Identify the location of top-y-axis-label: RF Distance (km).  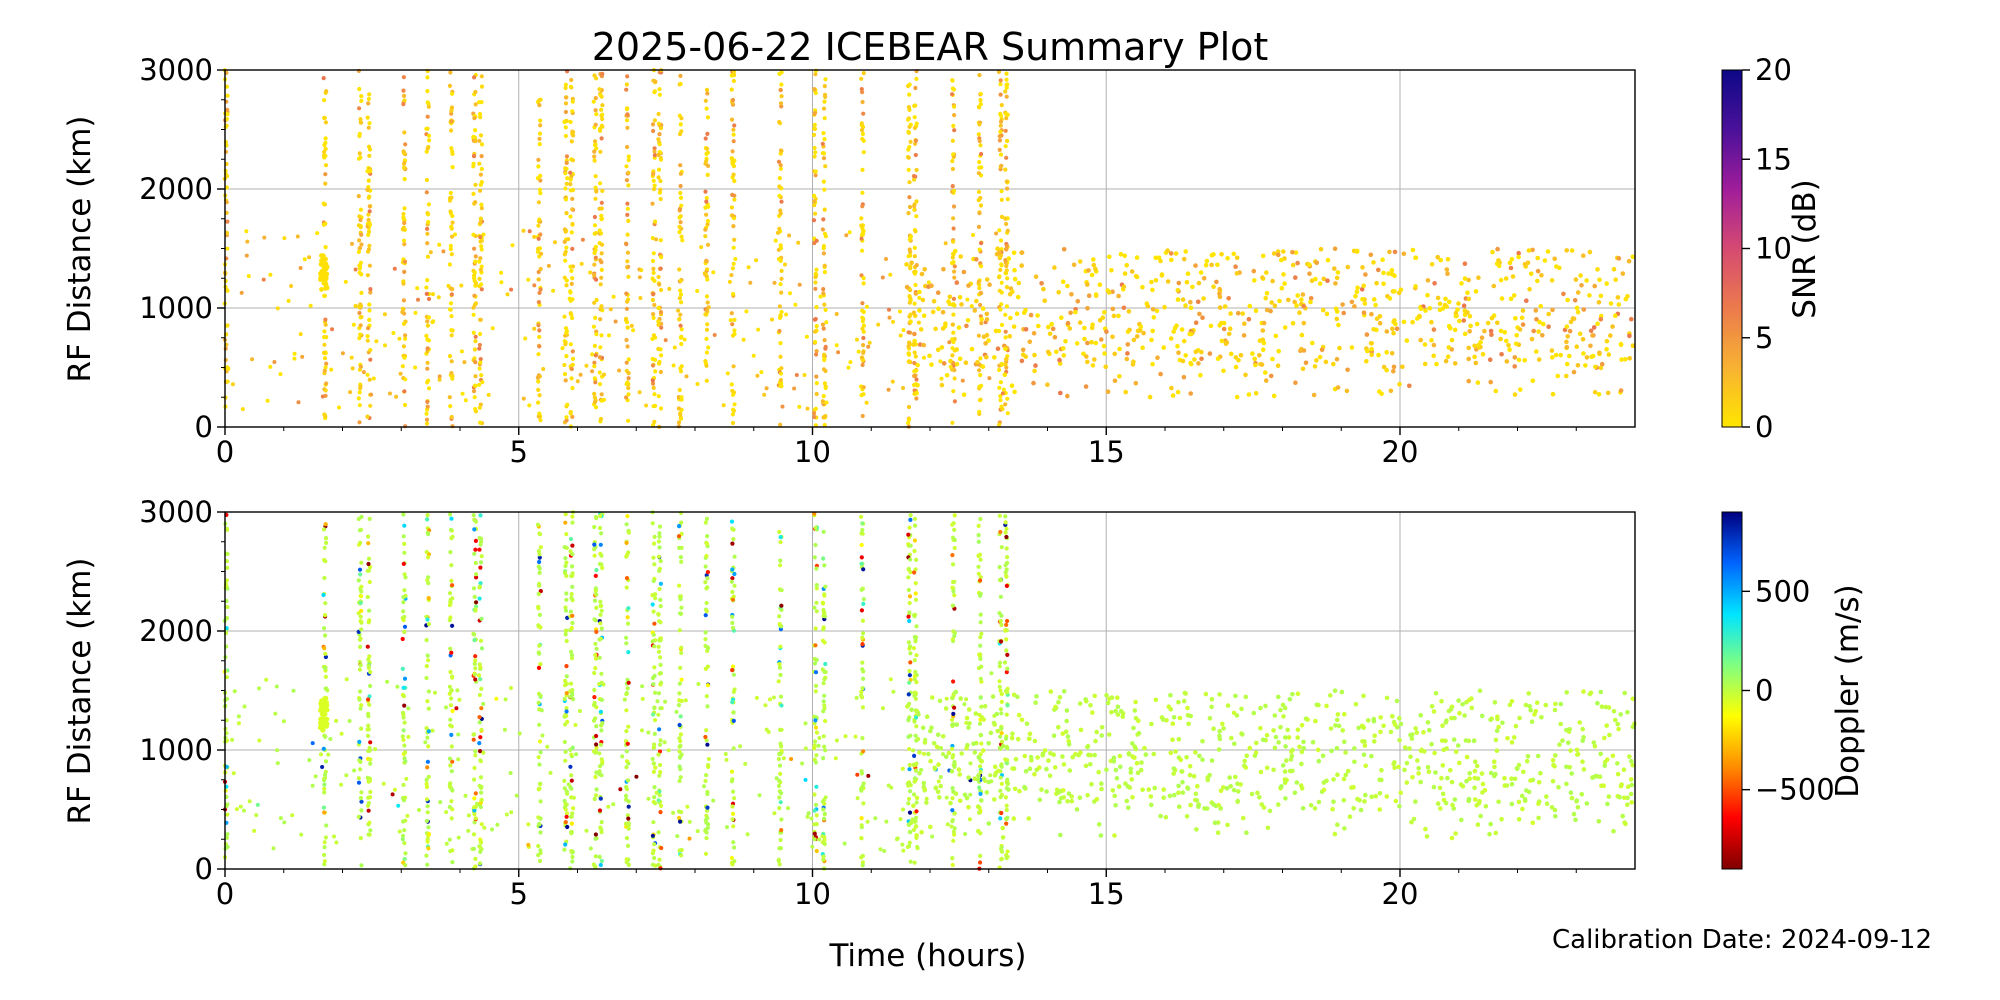
(80, 249).